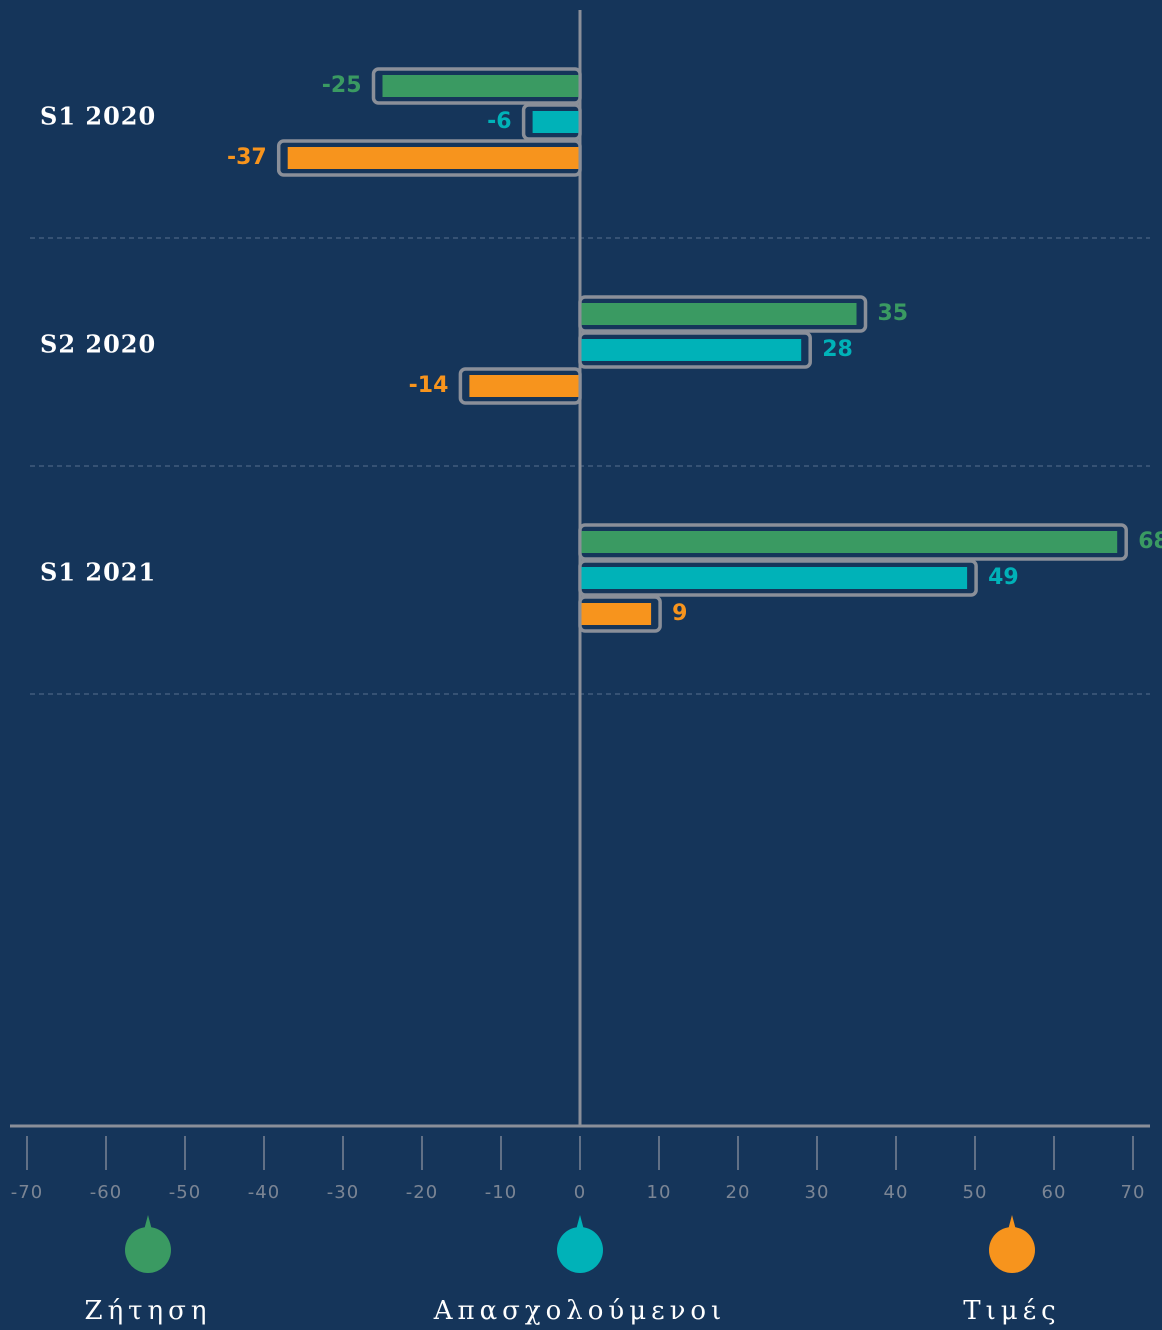 Image resolution: width=1162 pixels, height=1330 pixels. Describe the element at coordinates (98, 344) in the screenshot. I see `category-label: S2 2020` at that location.